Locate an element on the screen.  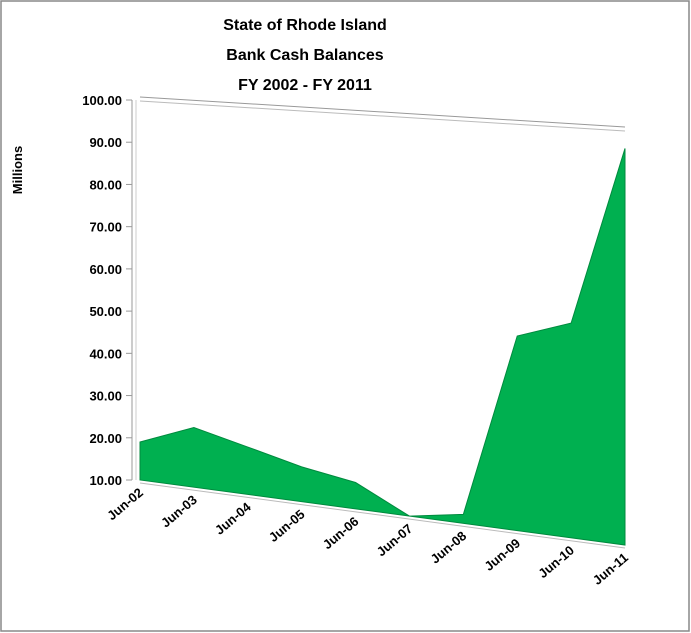
y-tick-label: 40.00 is located at coordinates (105, 353).